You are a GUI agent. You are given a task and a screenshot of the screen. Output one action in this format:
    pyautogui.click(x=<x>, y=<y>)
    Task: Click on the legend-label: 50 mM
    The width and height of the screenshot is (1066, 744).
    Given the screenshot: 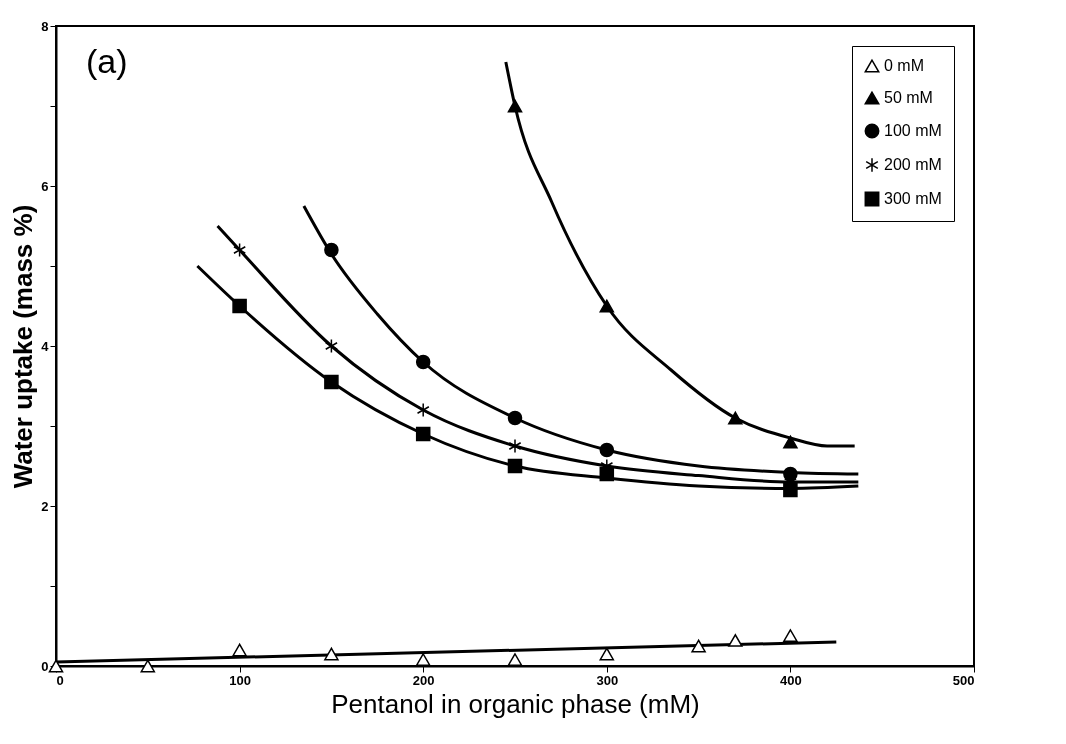 What is the action you would take?
    pyautogui.click(x=908, y=97)
    